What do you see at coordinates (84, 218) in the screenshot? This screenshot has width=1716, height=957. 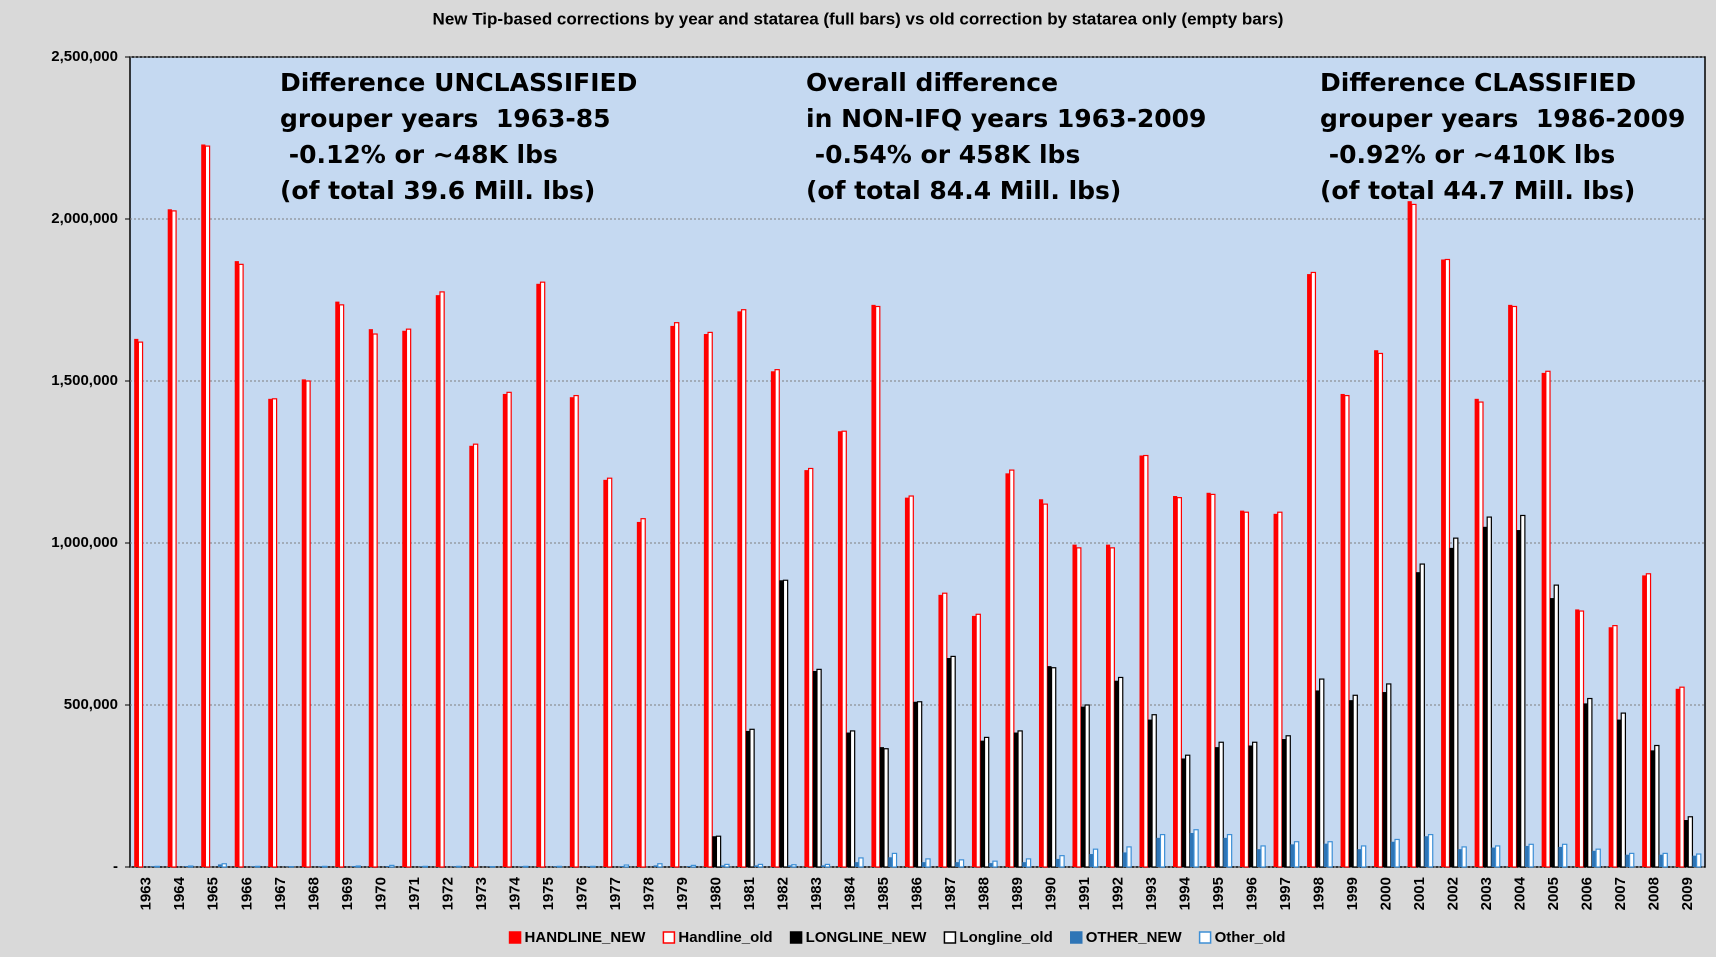 I see `y-tick-label: 2,000,000` at bounding box center [84, 218].